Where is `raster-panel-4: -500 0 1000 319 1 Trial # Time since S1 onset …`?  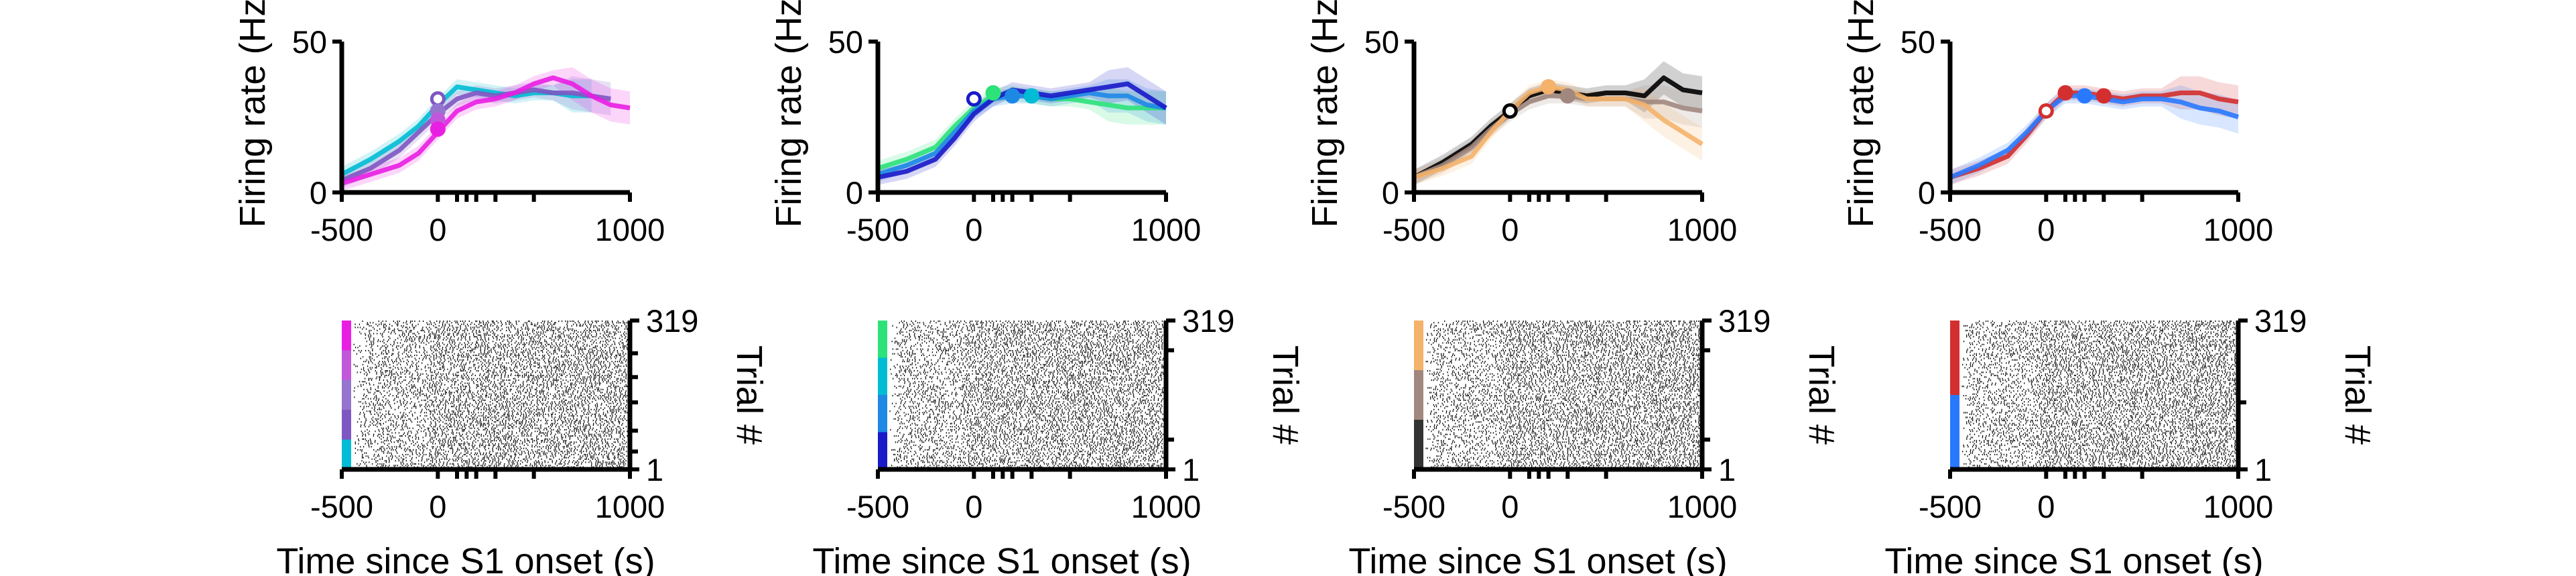
raster-panel-4: -500 0 1000 319 1 Trial # Time since S1 onset … is located at coordinates (2131, 440).